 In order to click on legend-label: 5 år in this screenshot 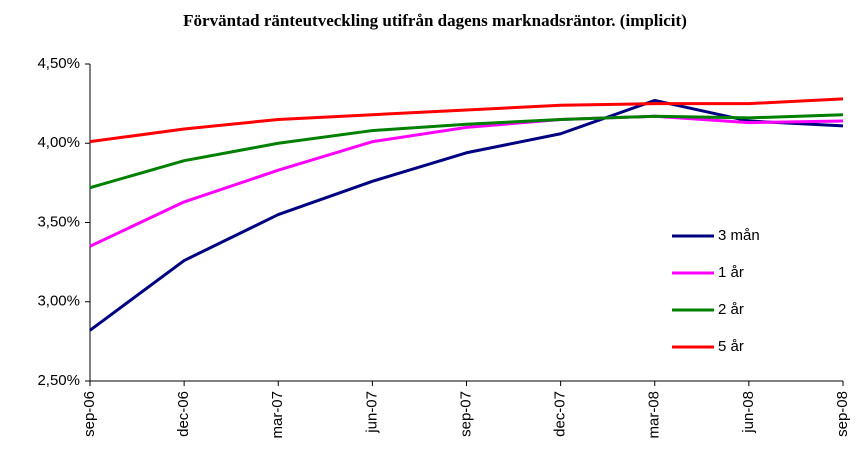, I will do `click(731, 346)`.